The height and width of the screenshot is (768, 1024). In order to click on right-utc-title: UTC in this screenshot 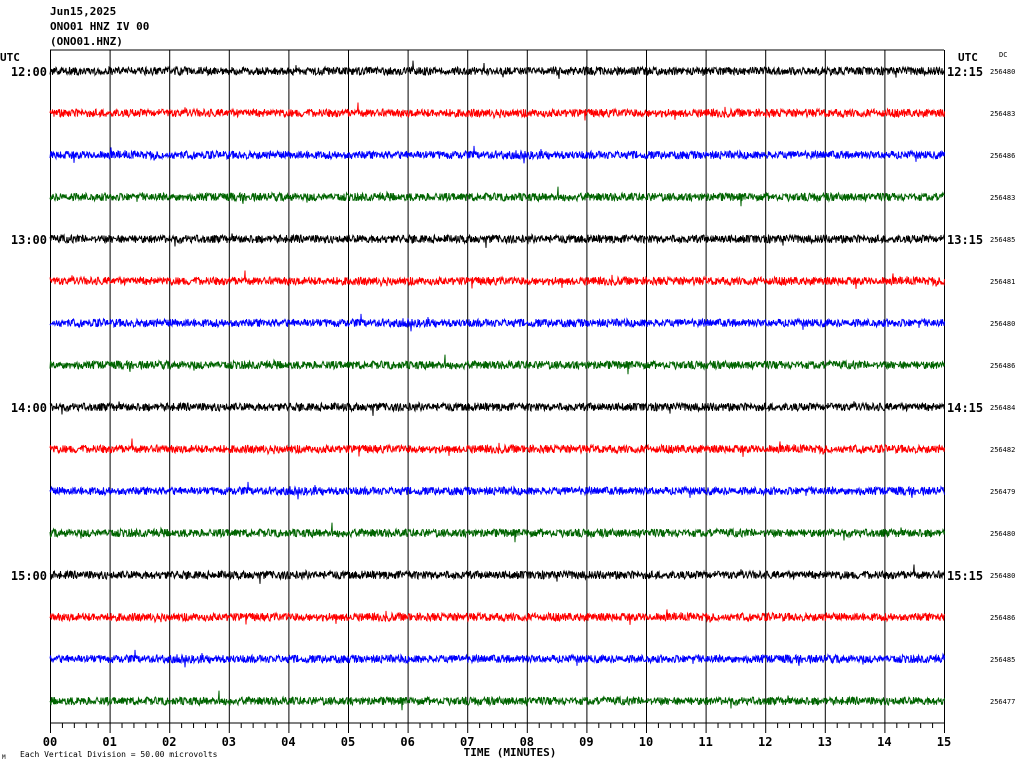, I will do `click(968, 57)`.